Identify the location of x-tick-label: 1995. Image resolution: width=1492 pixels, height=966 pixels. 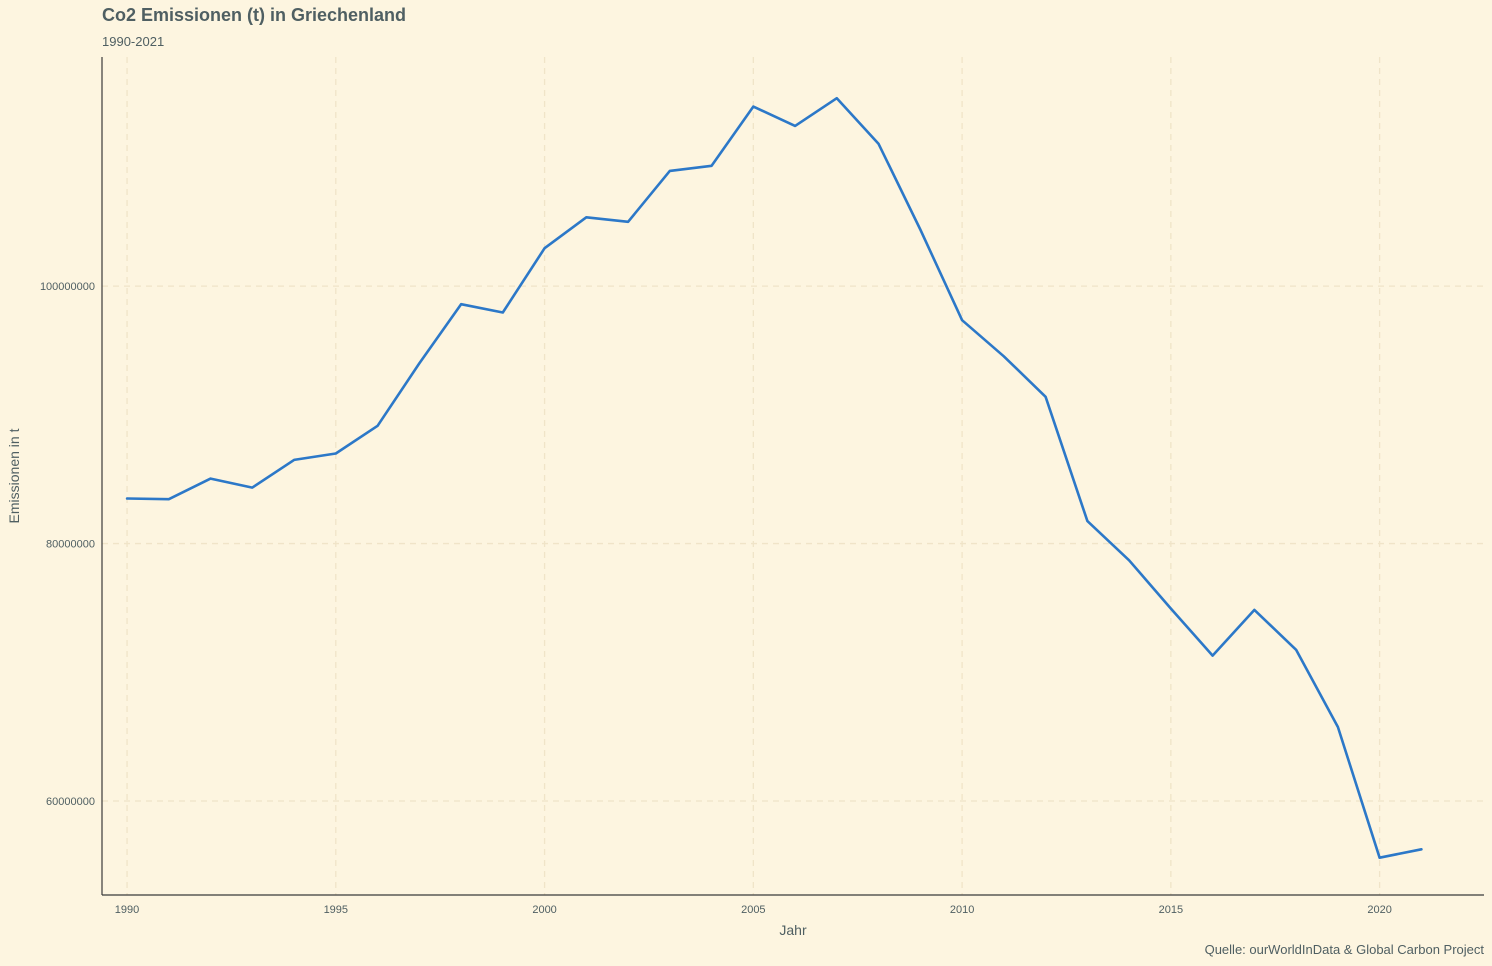
(336, 910).